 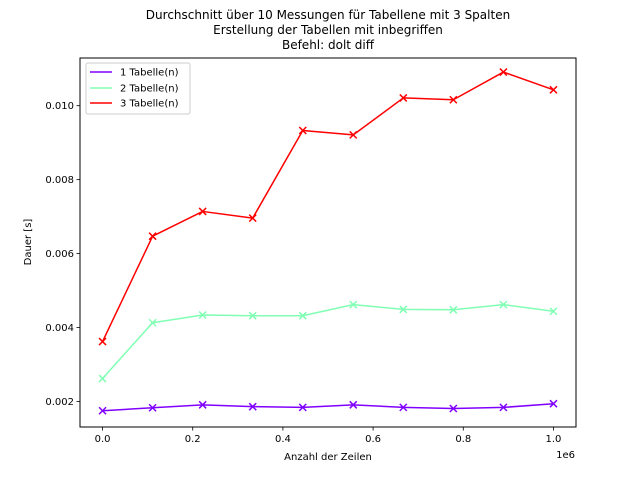 I want to click on series-1-line, so click(x=328, y=407).